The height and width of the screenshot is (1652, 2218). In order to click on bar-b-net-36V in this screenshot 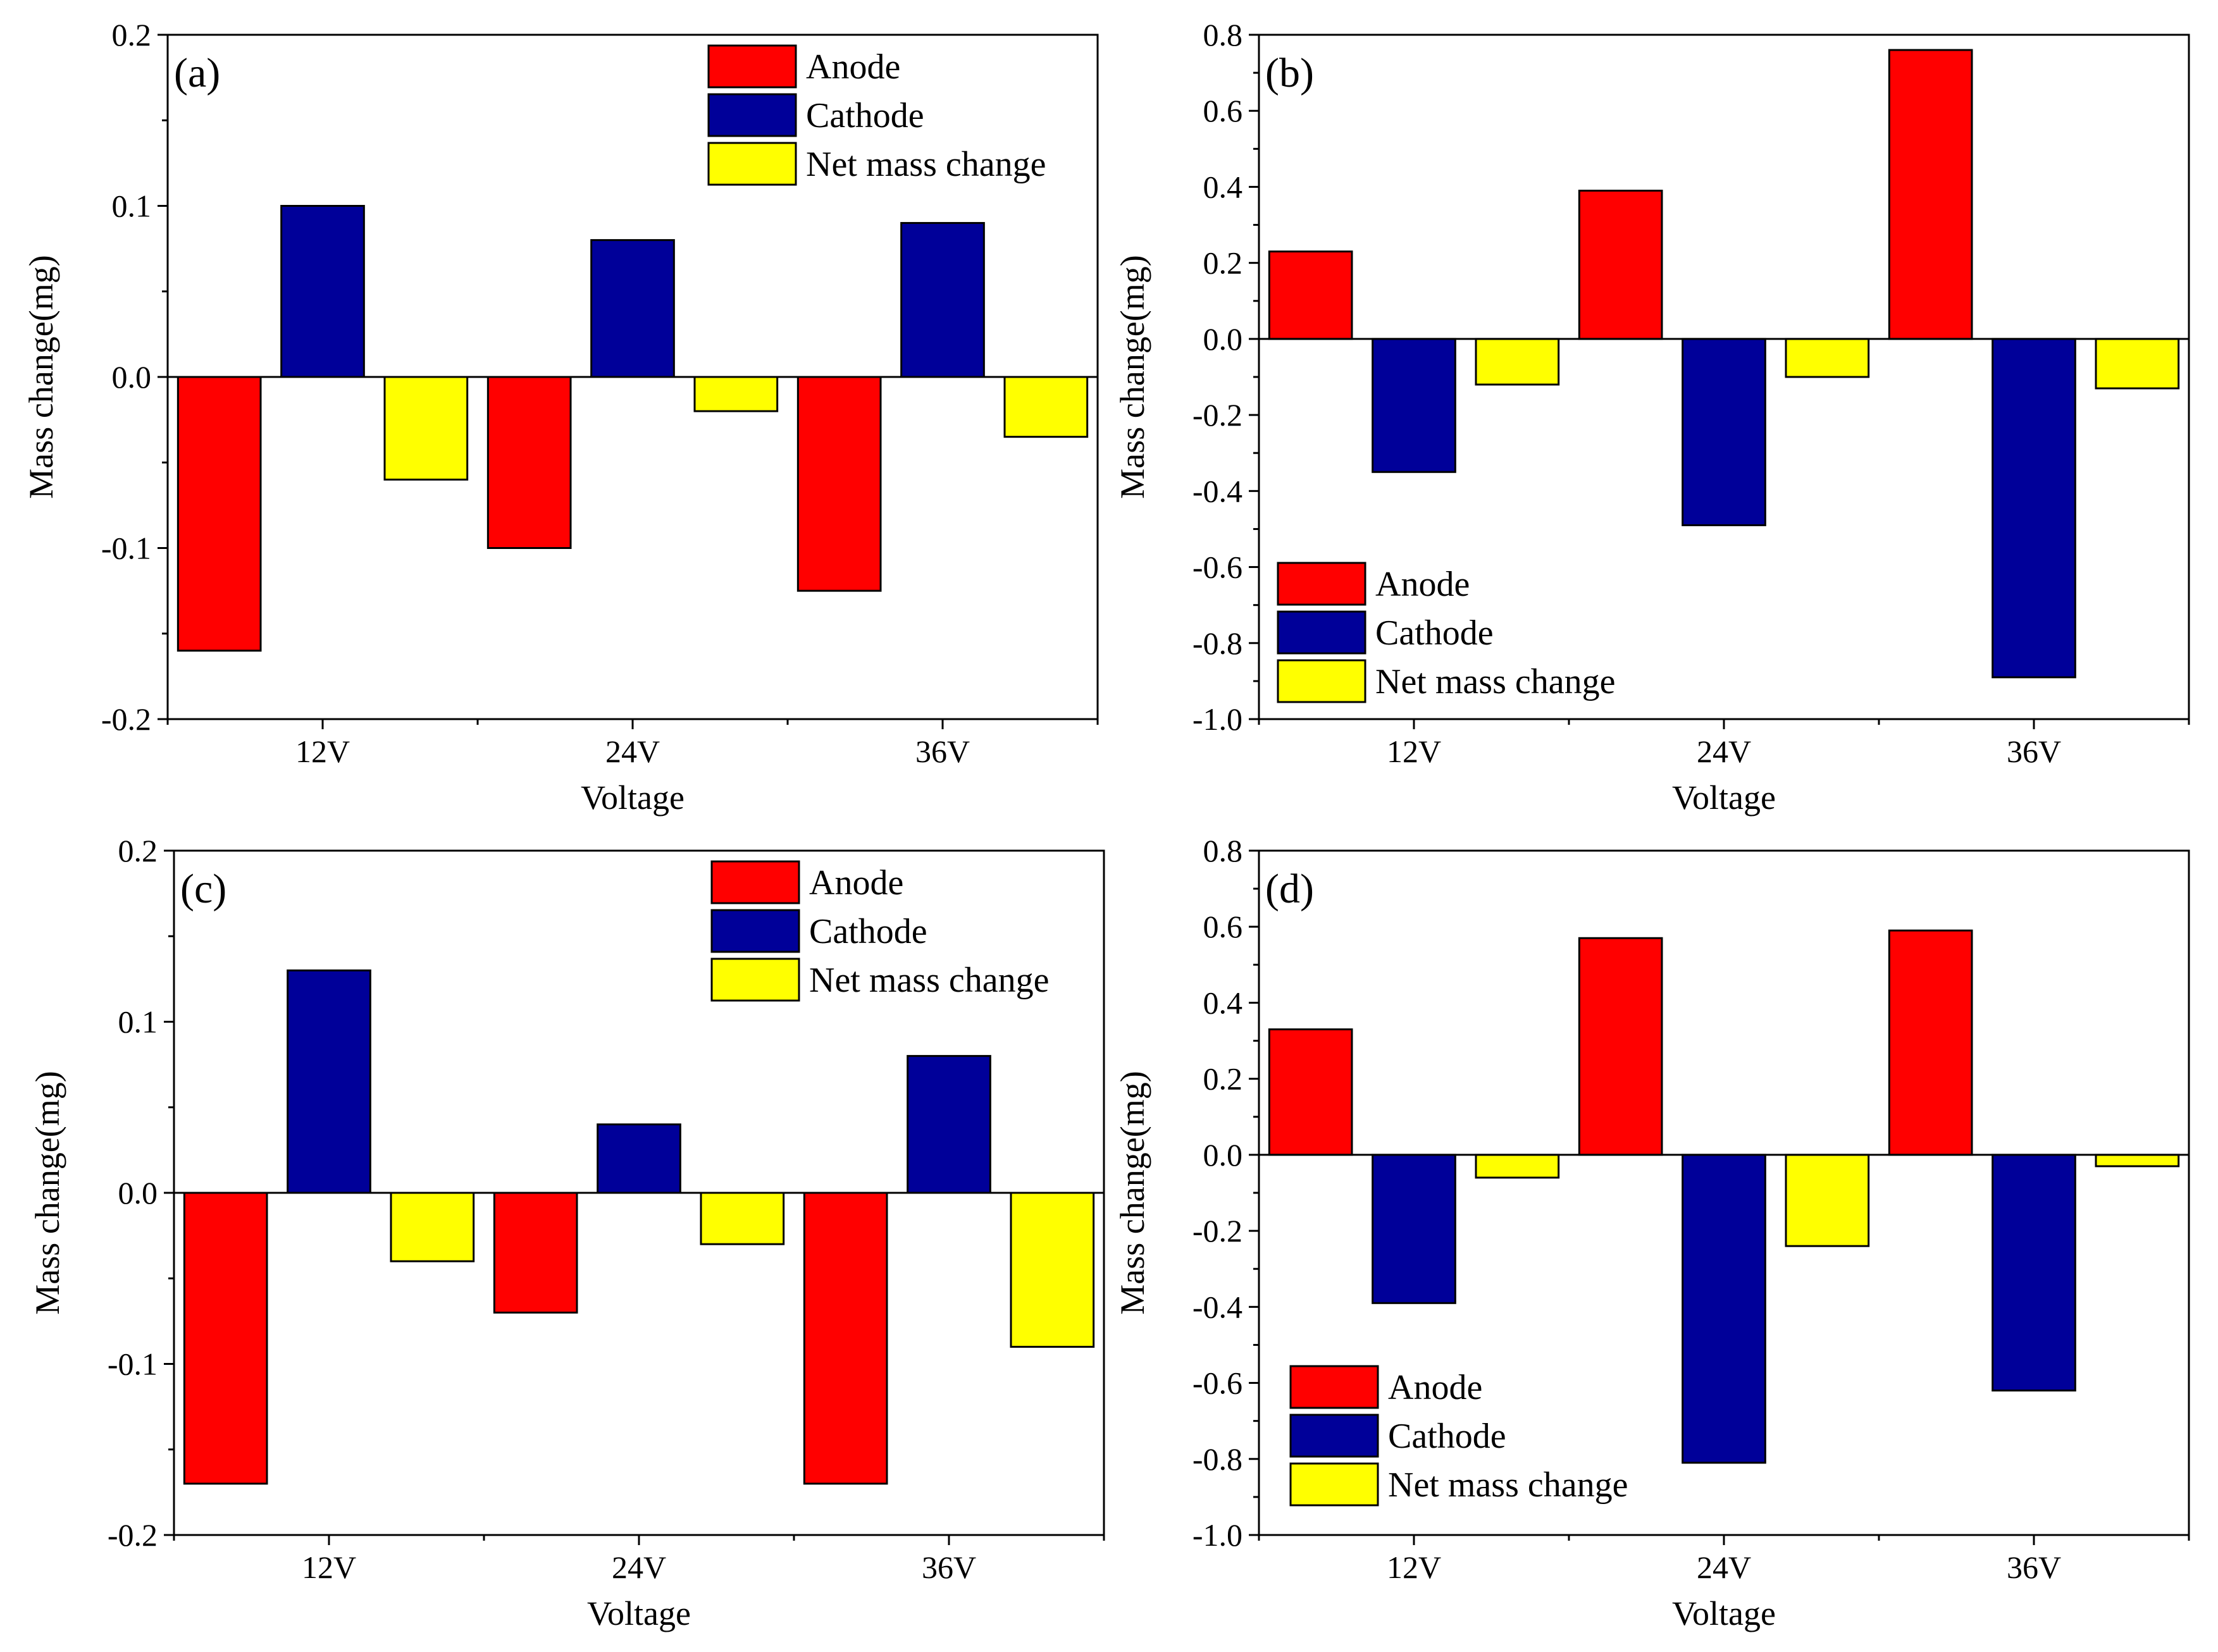, I will do `click(2137, 364)`.